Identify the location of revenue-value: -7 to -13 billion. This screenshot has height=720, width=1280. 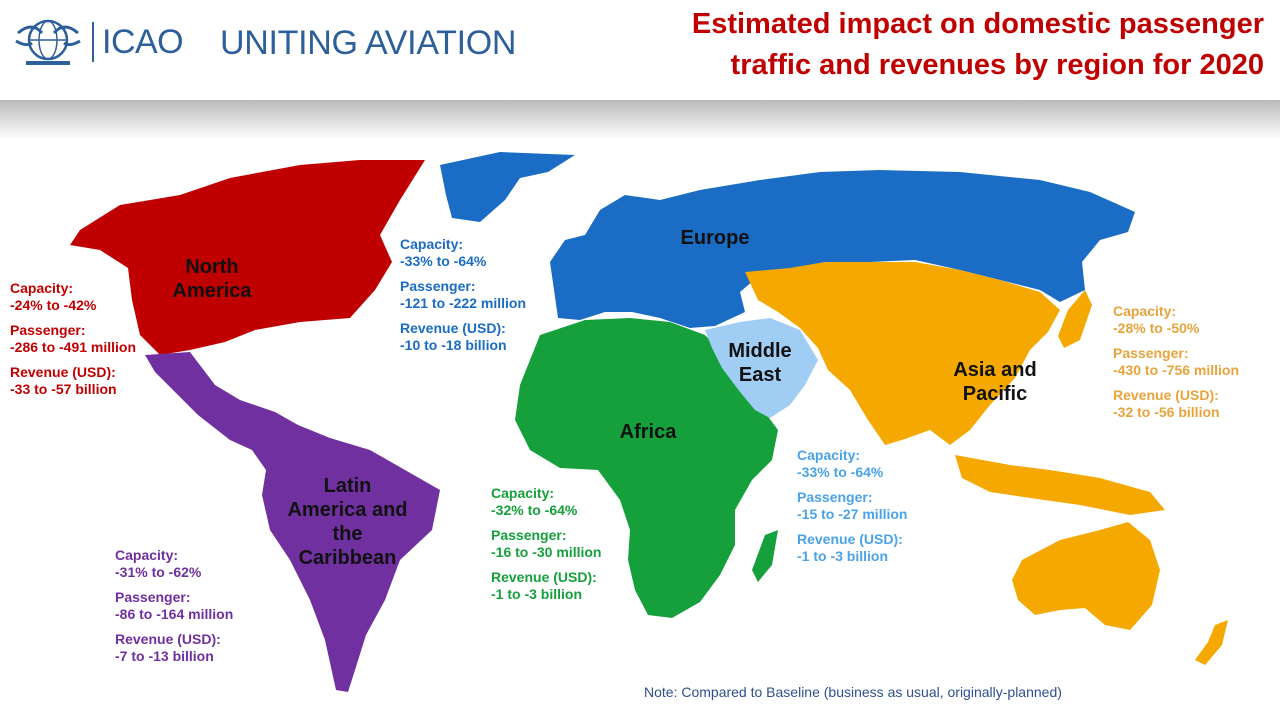
(164, 656).